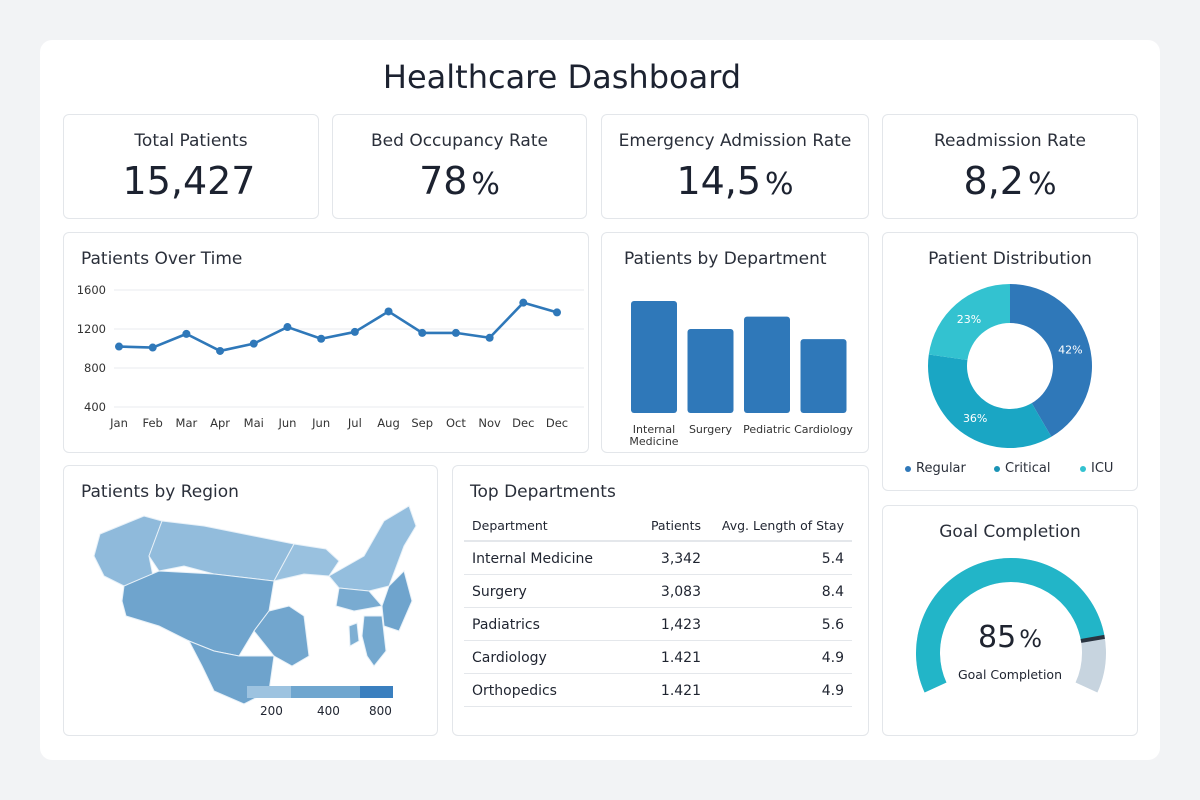  I want to click on goal-completion-card: Goal Completion 85% Goal Completion, so click(1010, 620).